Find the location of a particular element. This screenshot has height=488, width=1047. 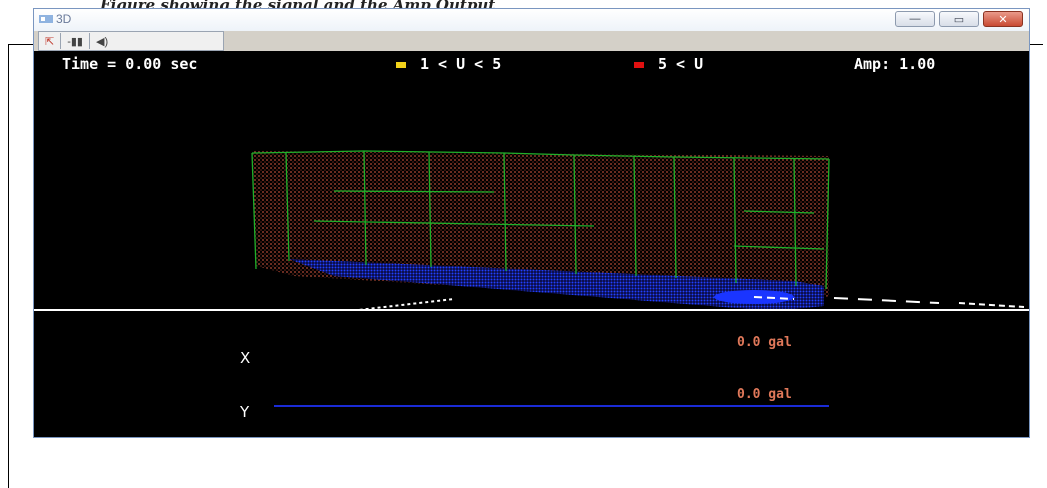

legend-label-high: 5 < U is located at coordinates (681, 64).